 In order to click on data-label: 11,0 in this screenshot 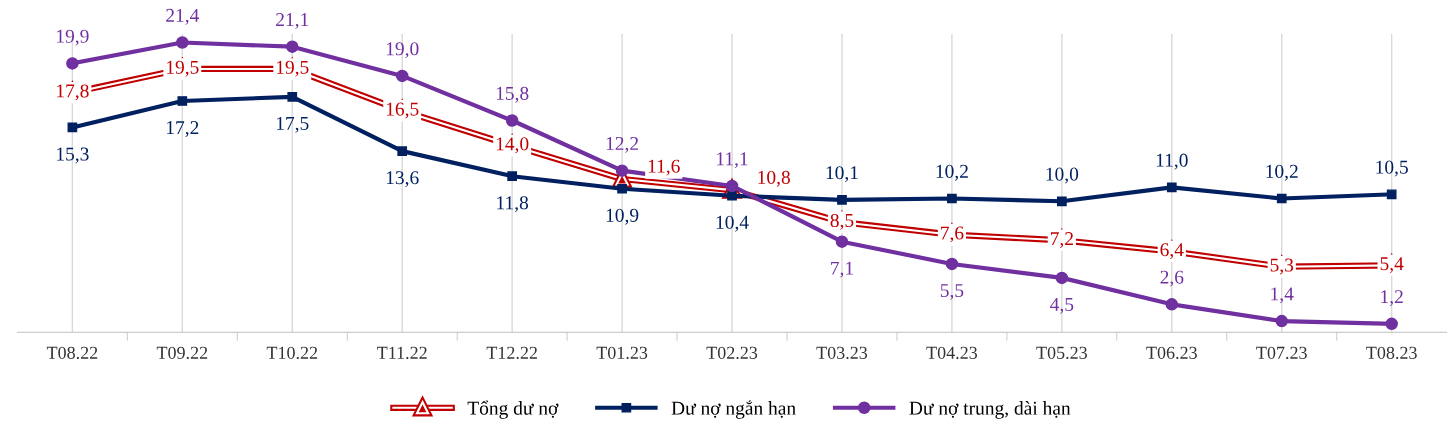, I will do `click(1172, 161)`.